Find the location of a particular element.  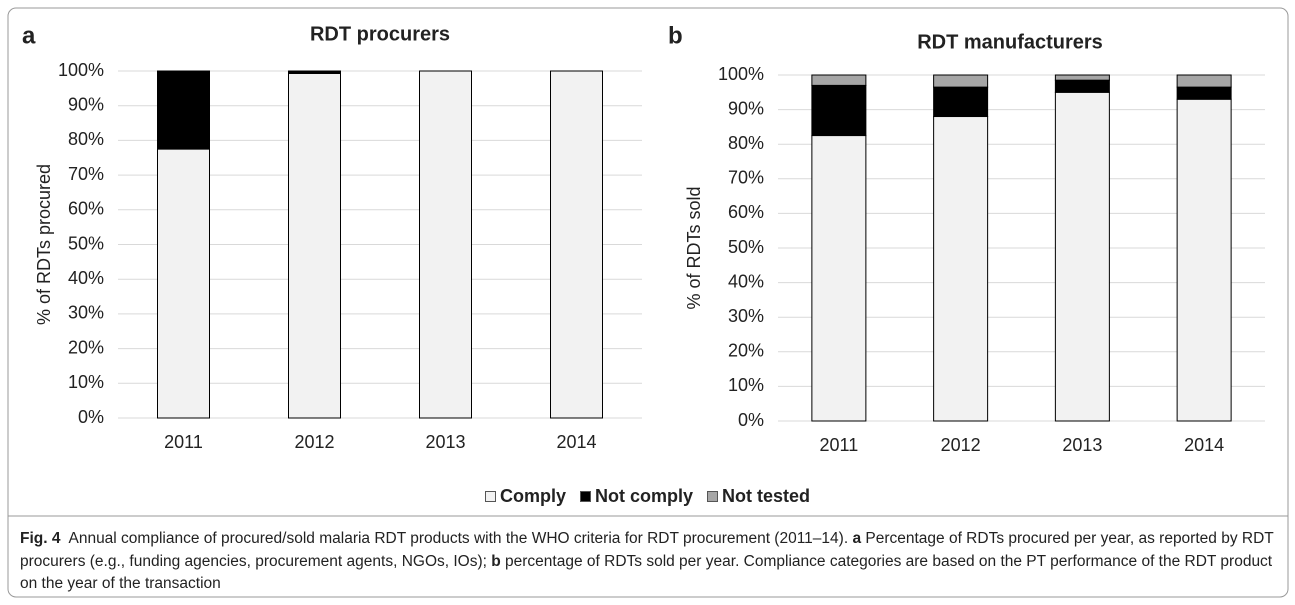

y-axis-label: % of RDTs procured is located at coordinates (44, 244).